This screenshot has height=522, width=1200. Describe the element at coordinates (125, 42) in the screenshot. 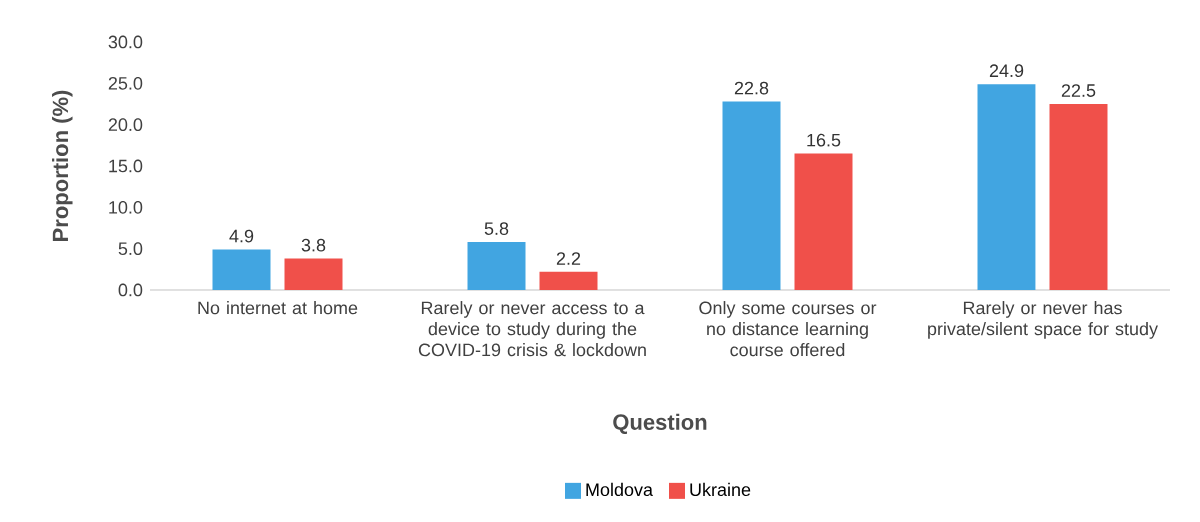

I see `y-tick-label: 30.0` at that location.